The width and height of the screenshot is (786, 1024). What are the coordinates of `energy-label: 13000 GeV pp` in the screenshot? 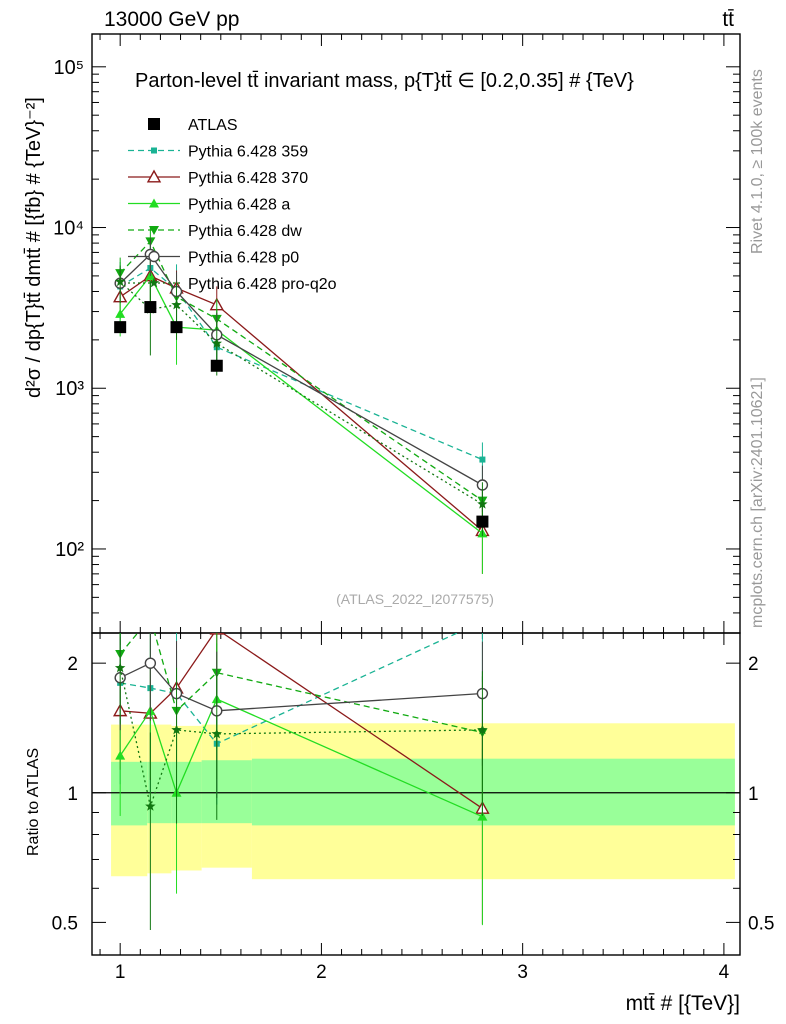 It's located at (171, 19).